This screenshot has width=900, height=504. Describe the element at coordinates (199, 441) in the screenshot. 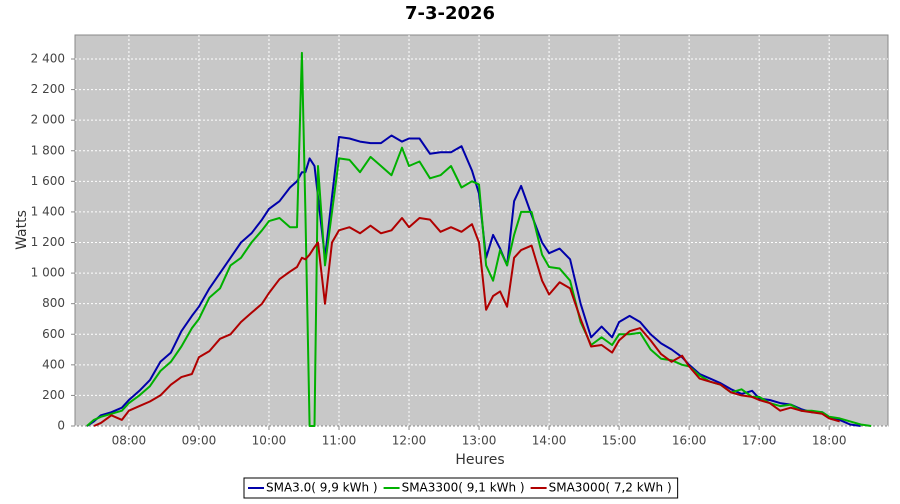

I see `x-tick-label: 09:00` at that location.